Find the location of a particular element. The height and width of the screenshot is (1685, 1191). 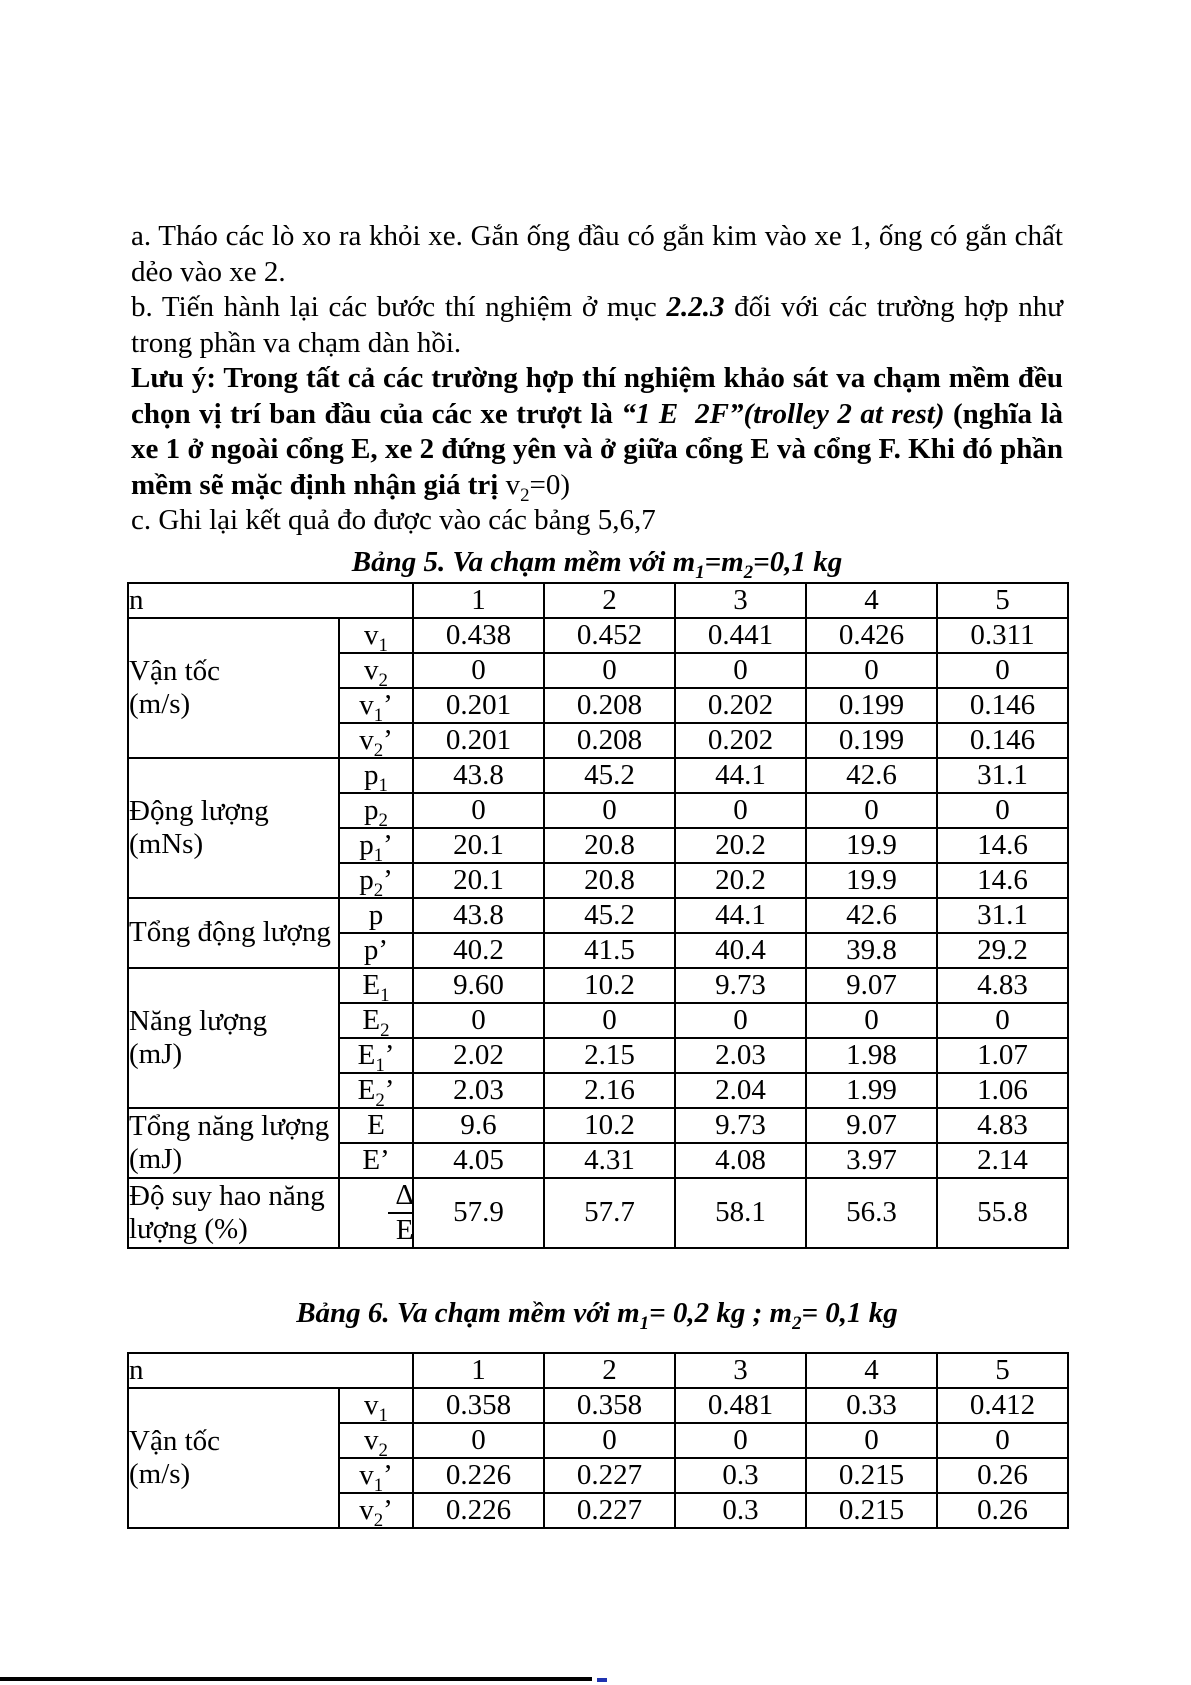

data-cell: 58.1 is located at coordinates (740, 1212).